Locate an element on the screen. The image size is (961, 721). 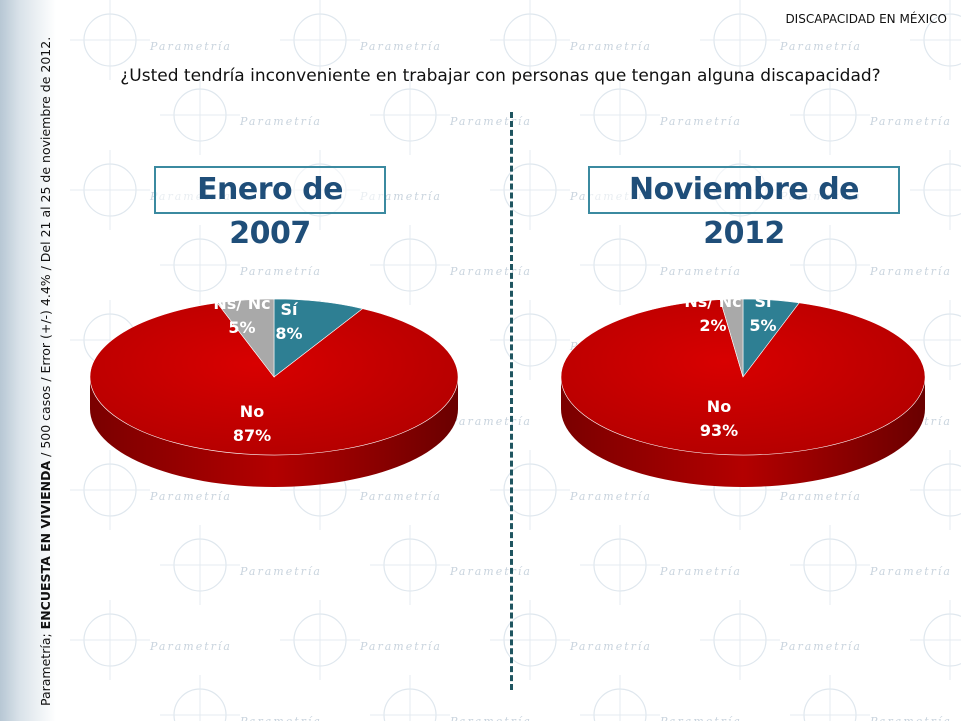
section-tag: DISCAPACIDAD EN MÉXICO is located at coordinates (866, 19).